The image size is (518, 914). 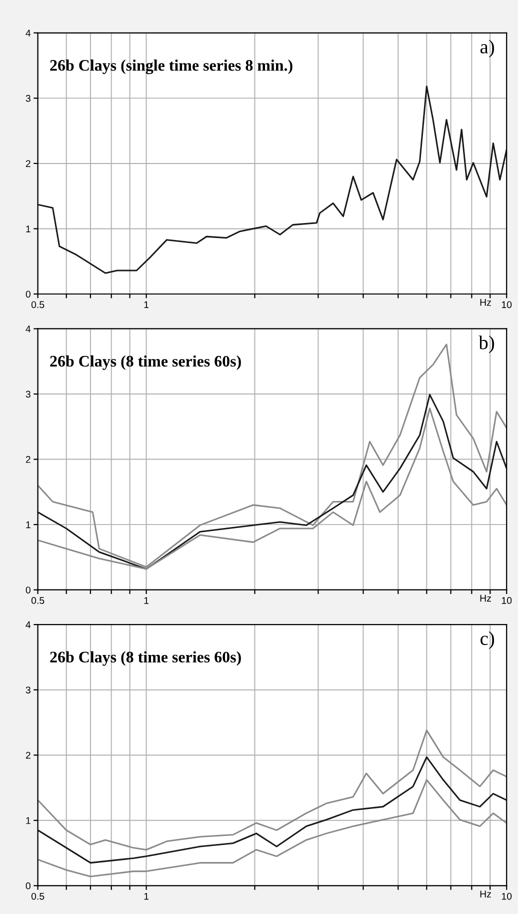 I want to click on annotation: b), so click(x=486, y=345).